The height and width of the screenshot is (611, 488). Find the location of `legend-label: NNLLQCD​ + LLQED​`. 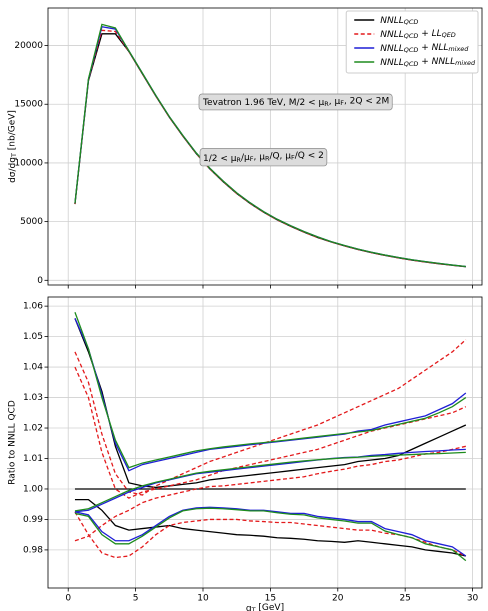

legend-label: NNLLQCD​ + LLQED​ is located at coordinates (418, 34).